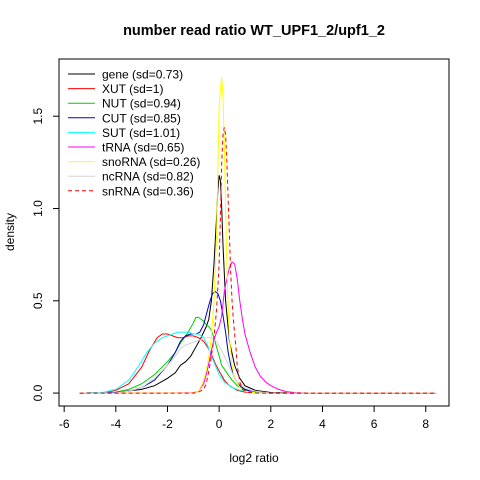 Image resolution: width=480 pixels, height=480 pixels. I want to click on y-tick-label: 0.5, so click(38, 300).